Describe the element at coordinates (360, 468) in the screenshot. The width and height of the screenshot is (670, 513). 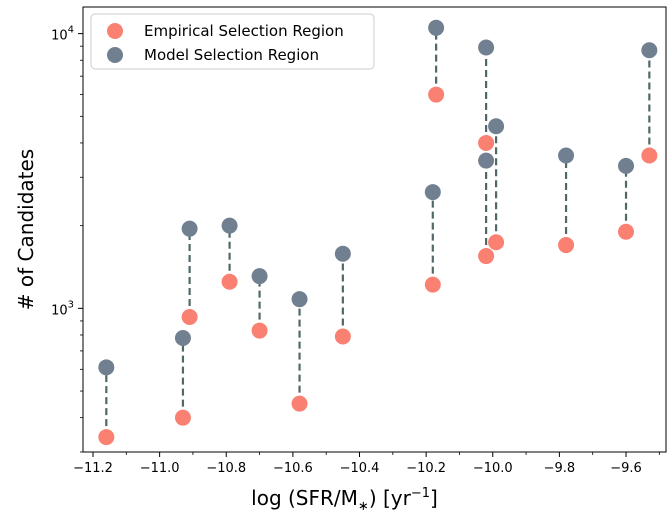
I see `x-tick-label: −10.4` at that location.